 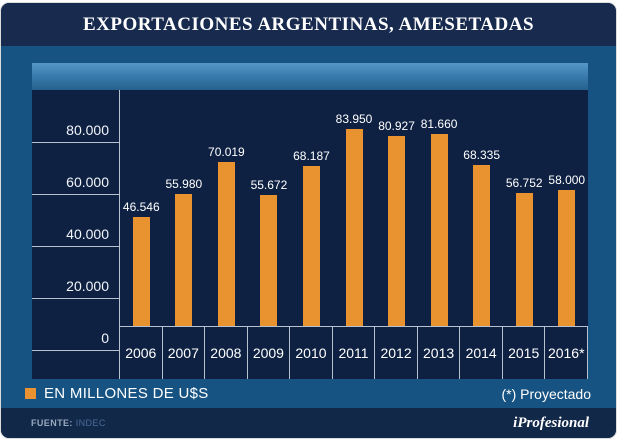 What do you see at coordinates (551, 422) in the screenshot?
I see `brand-logo: iProfesional` at bounding box center [551, 422].